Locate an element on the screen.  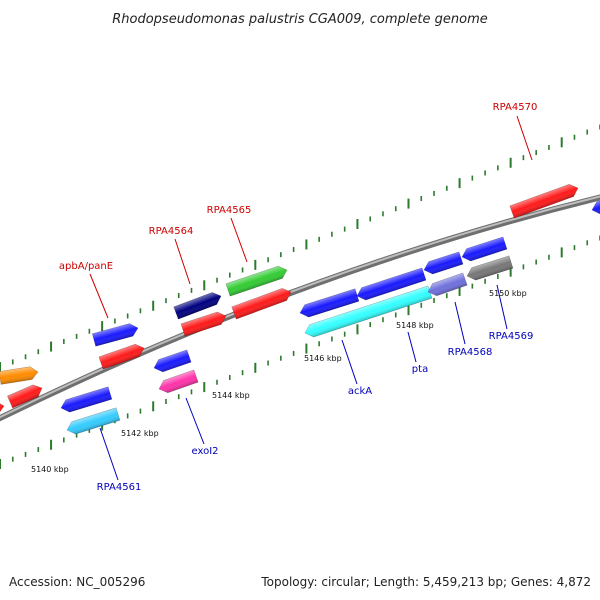
ruler-label: 5140 kbp is located at coordinates (50, 469).